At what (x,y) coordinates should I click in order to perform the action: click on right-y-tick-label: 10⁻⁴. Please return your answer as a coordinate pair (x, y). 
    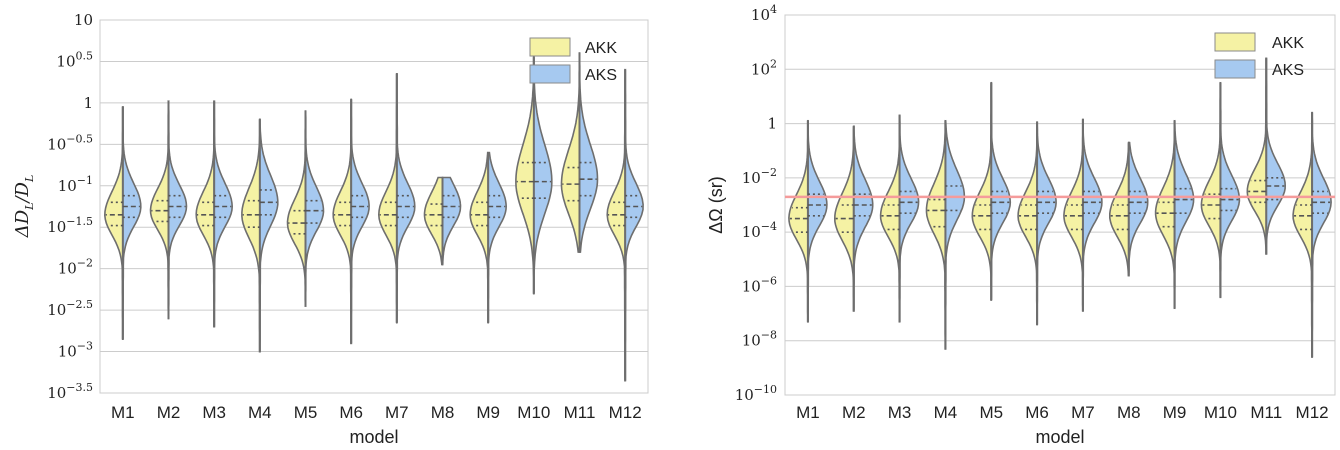
    Looking at the image, I should click on (759, 230).